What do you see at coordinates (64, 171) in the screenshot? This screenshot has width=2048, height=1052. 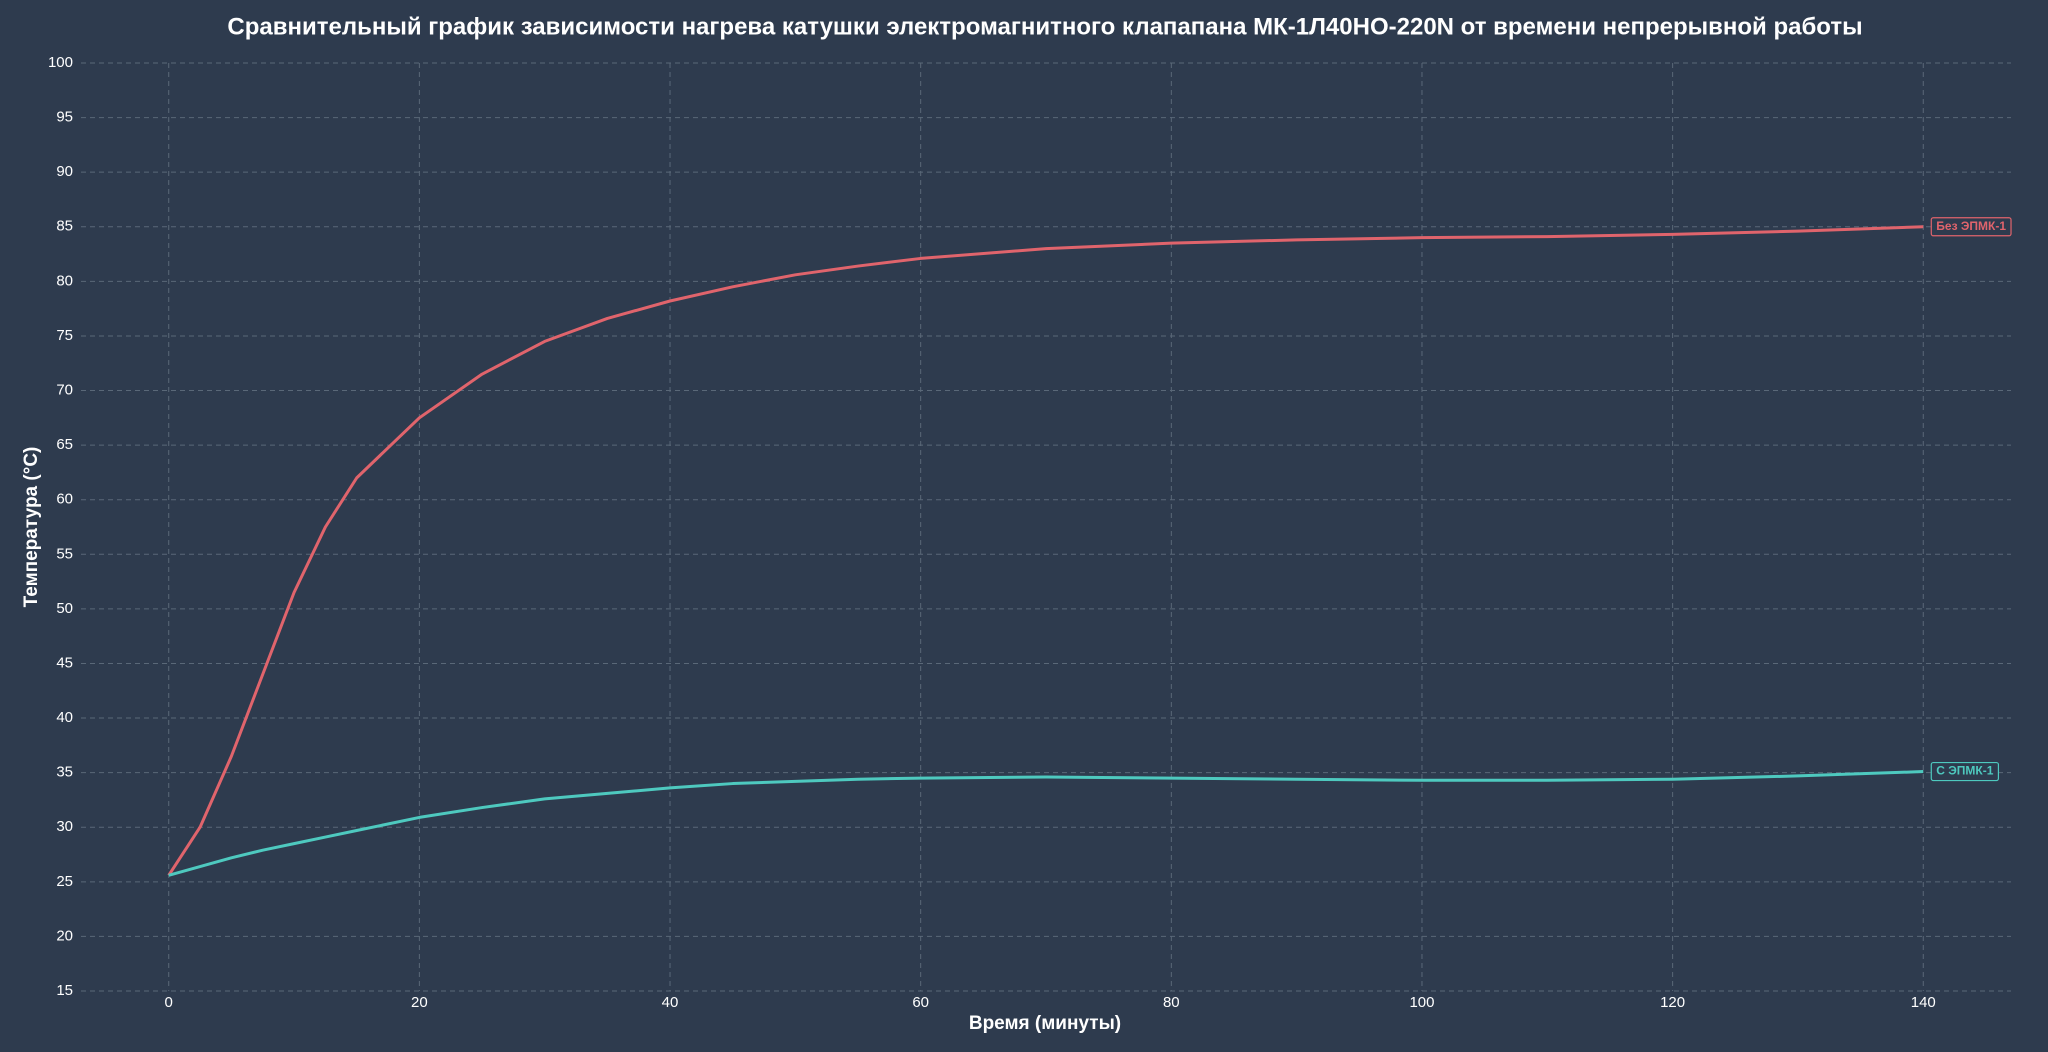 I see `y-tick-label: 90` at bounding box center [64, 171].